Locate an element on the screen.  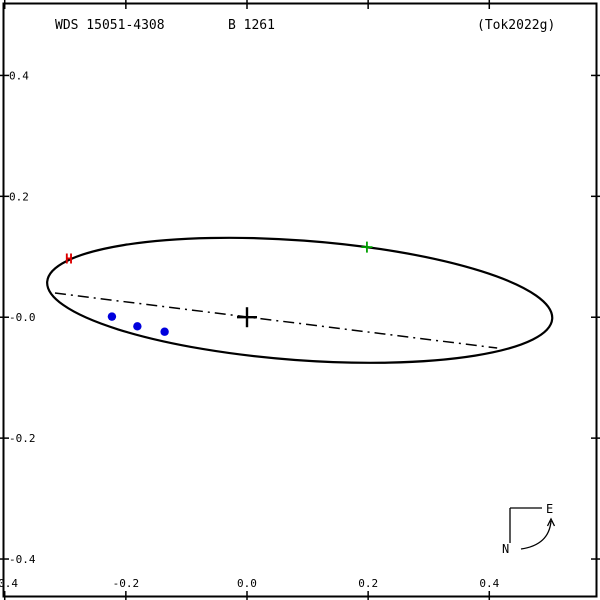
y-tick-label: 0.4 is located at coordinates (19, 75).